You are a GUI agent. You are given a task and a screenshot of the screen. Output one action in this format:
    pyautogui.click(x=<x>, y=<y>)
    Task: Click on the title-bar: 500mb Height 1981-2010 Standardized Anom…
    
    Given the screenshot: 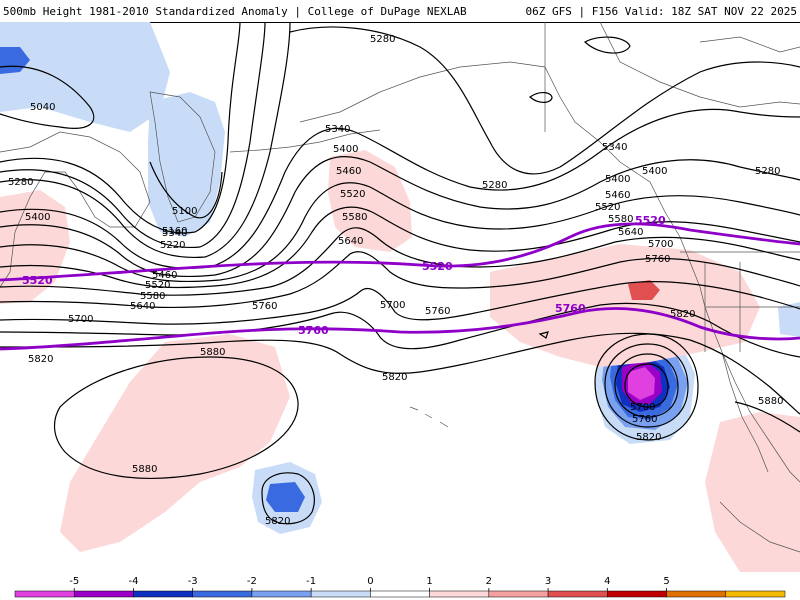 What is the action you would take?
    pyautogui.click(x=400, y=11)
    